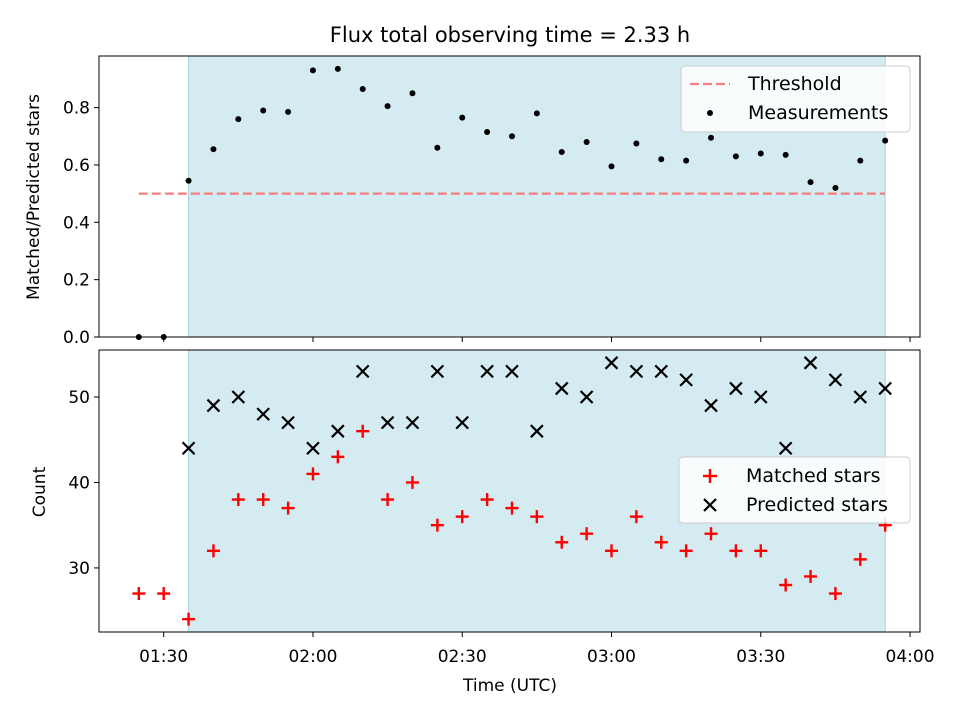  I want to click on x-tick-label: 04:00, so click(910, 657).